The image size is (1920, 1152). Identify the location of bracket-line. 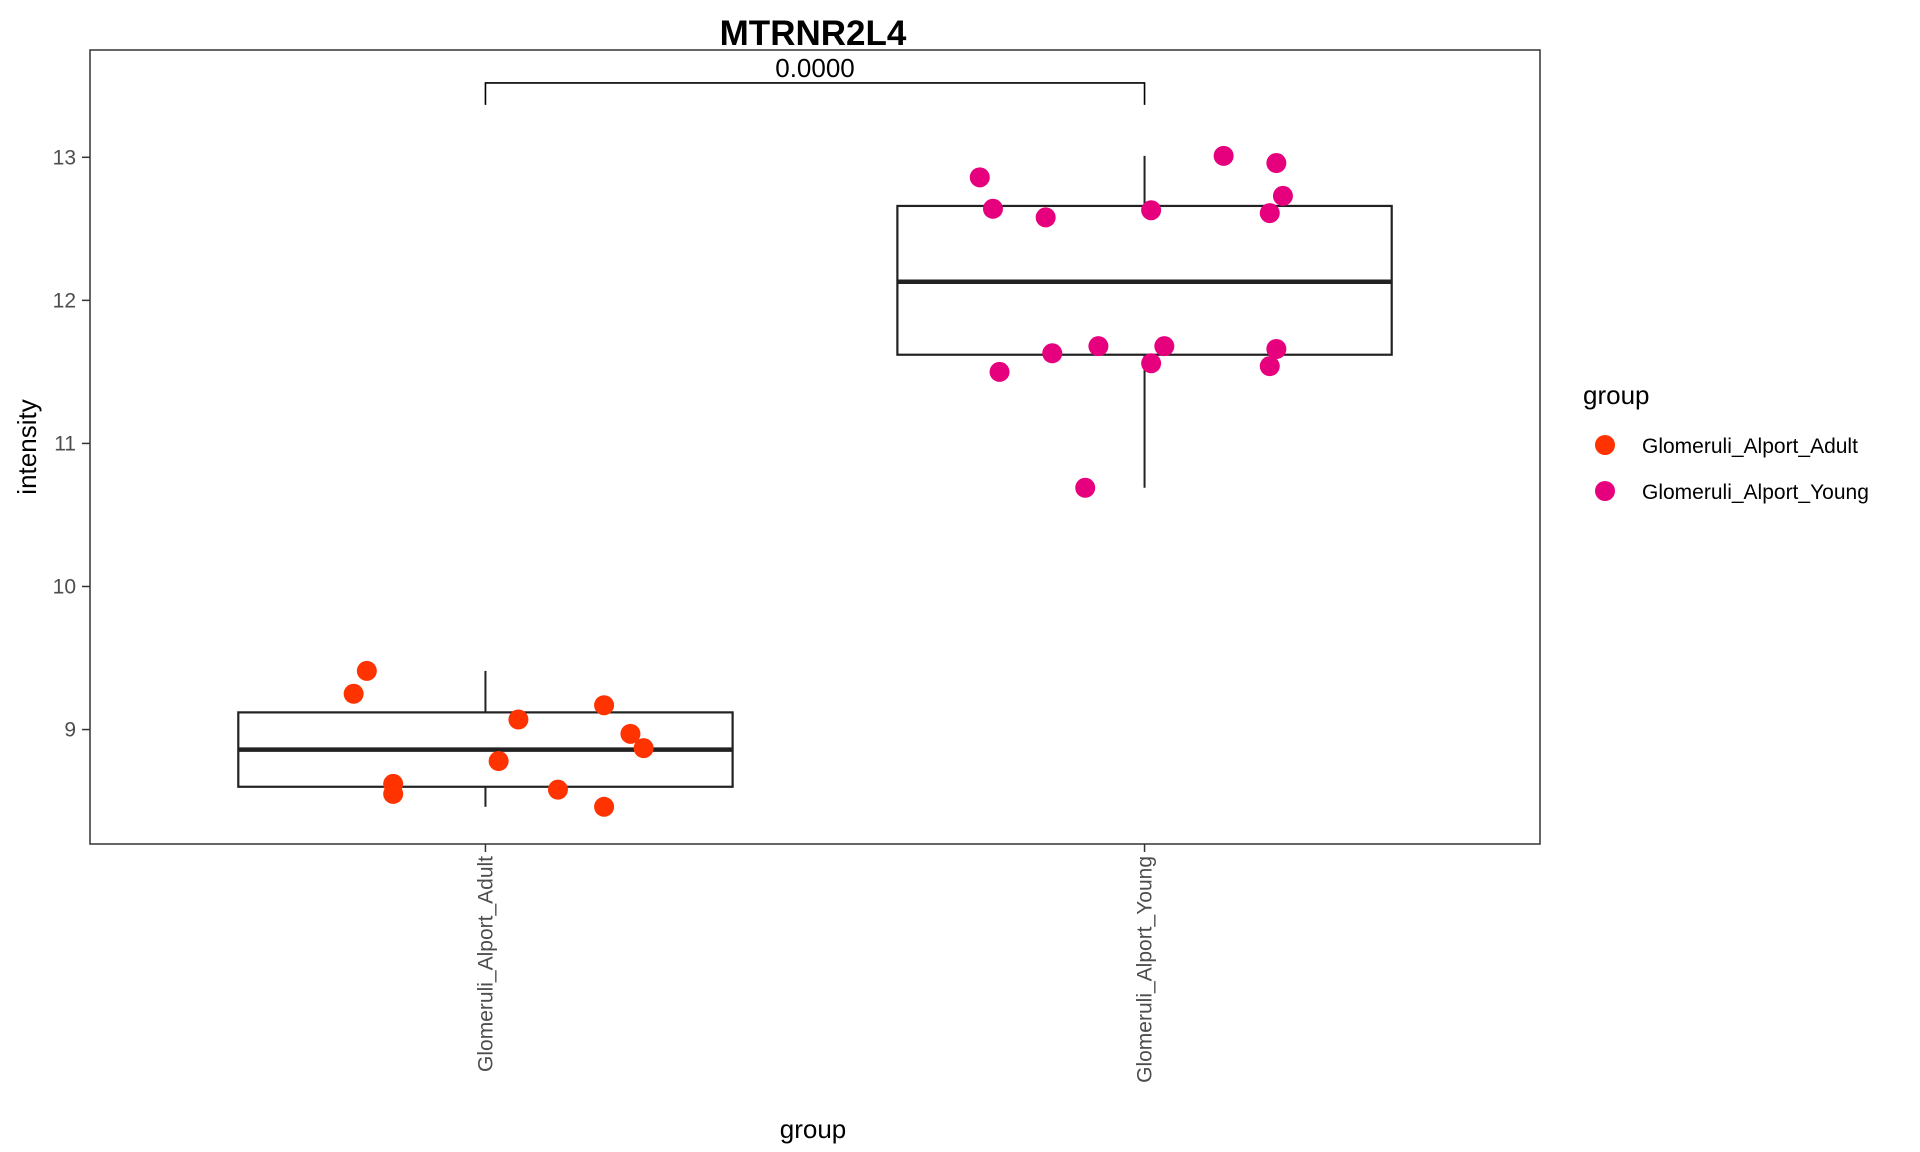
(815, 93).